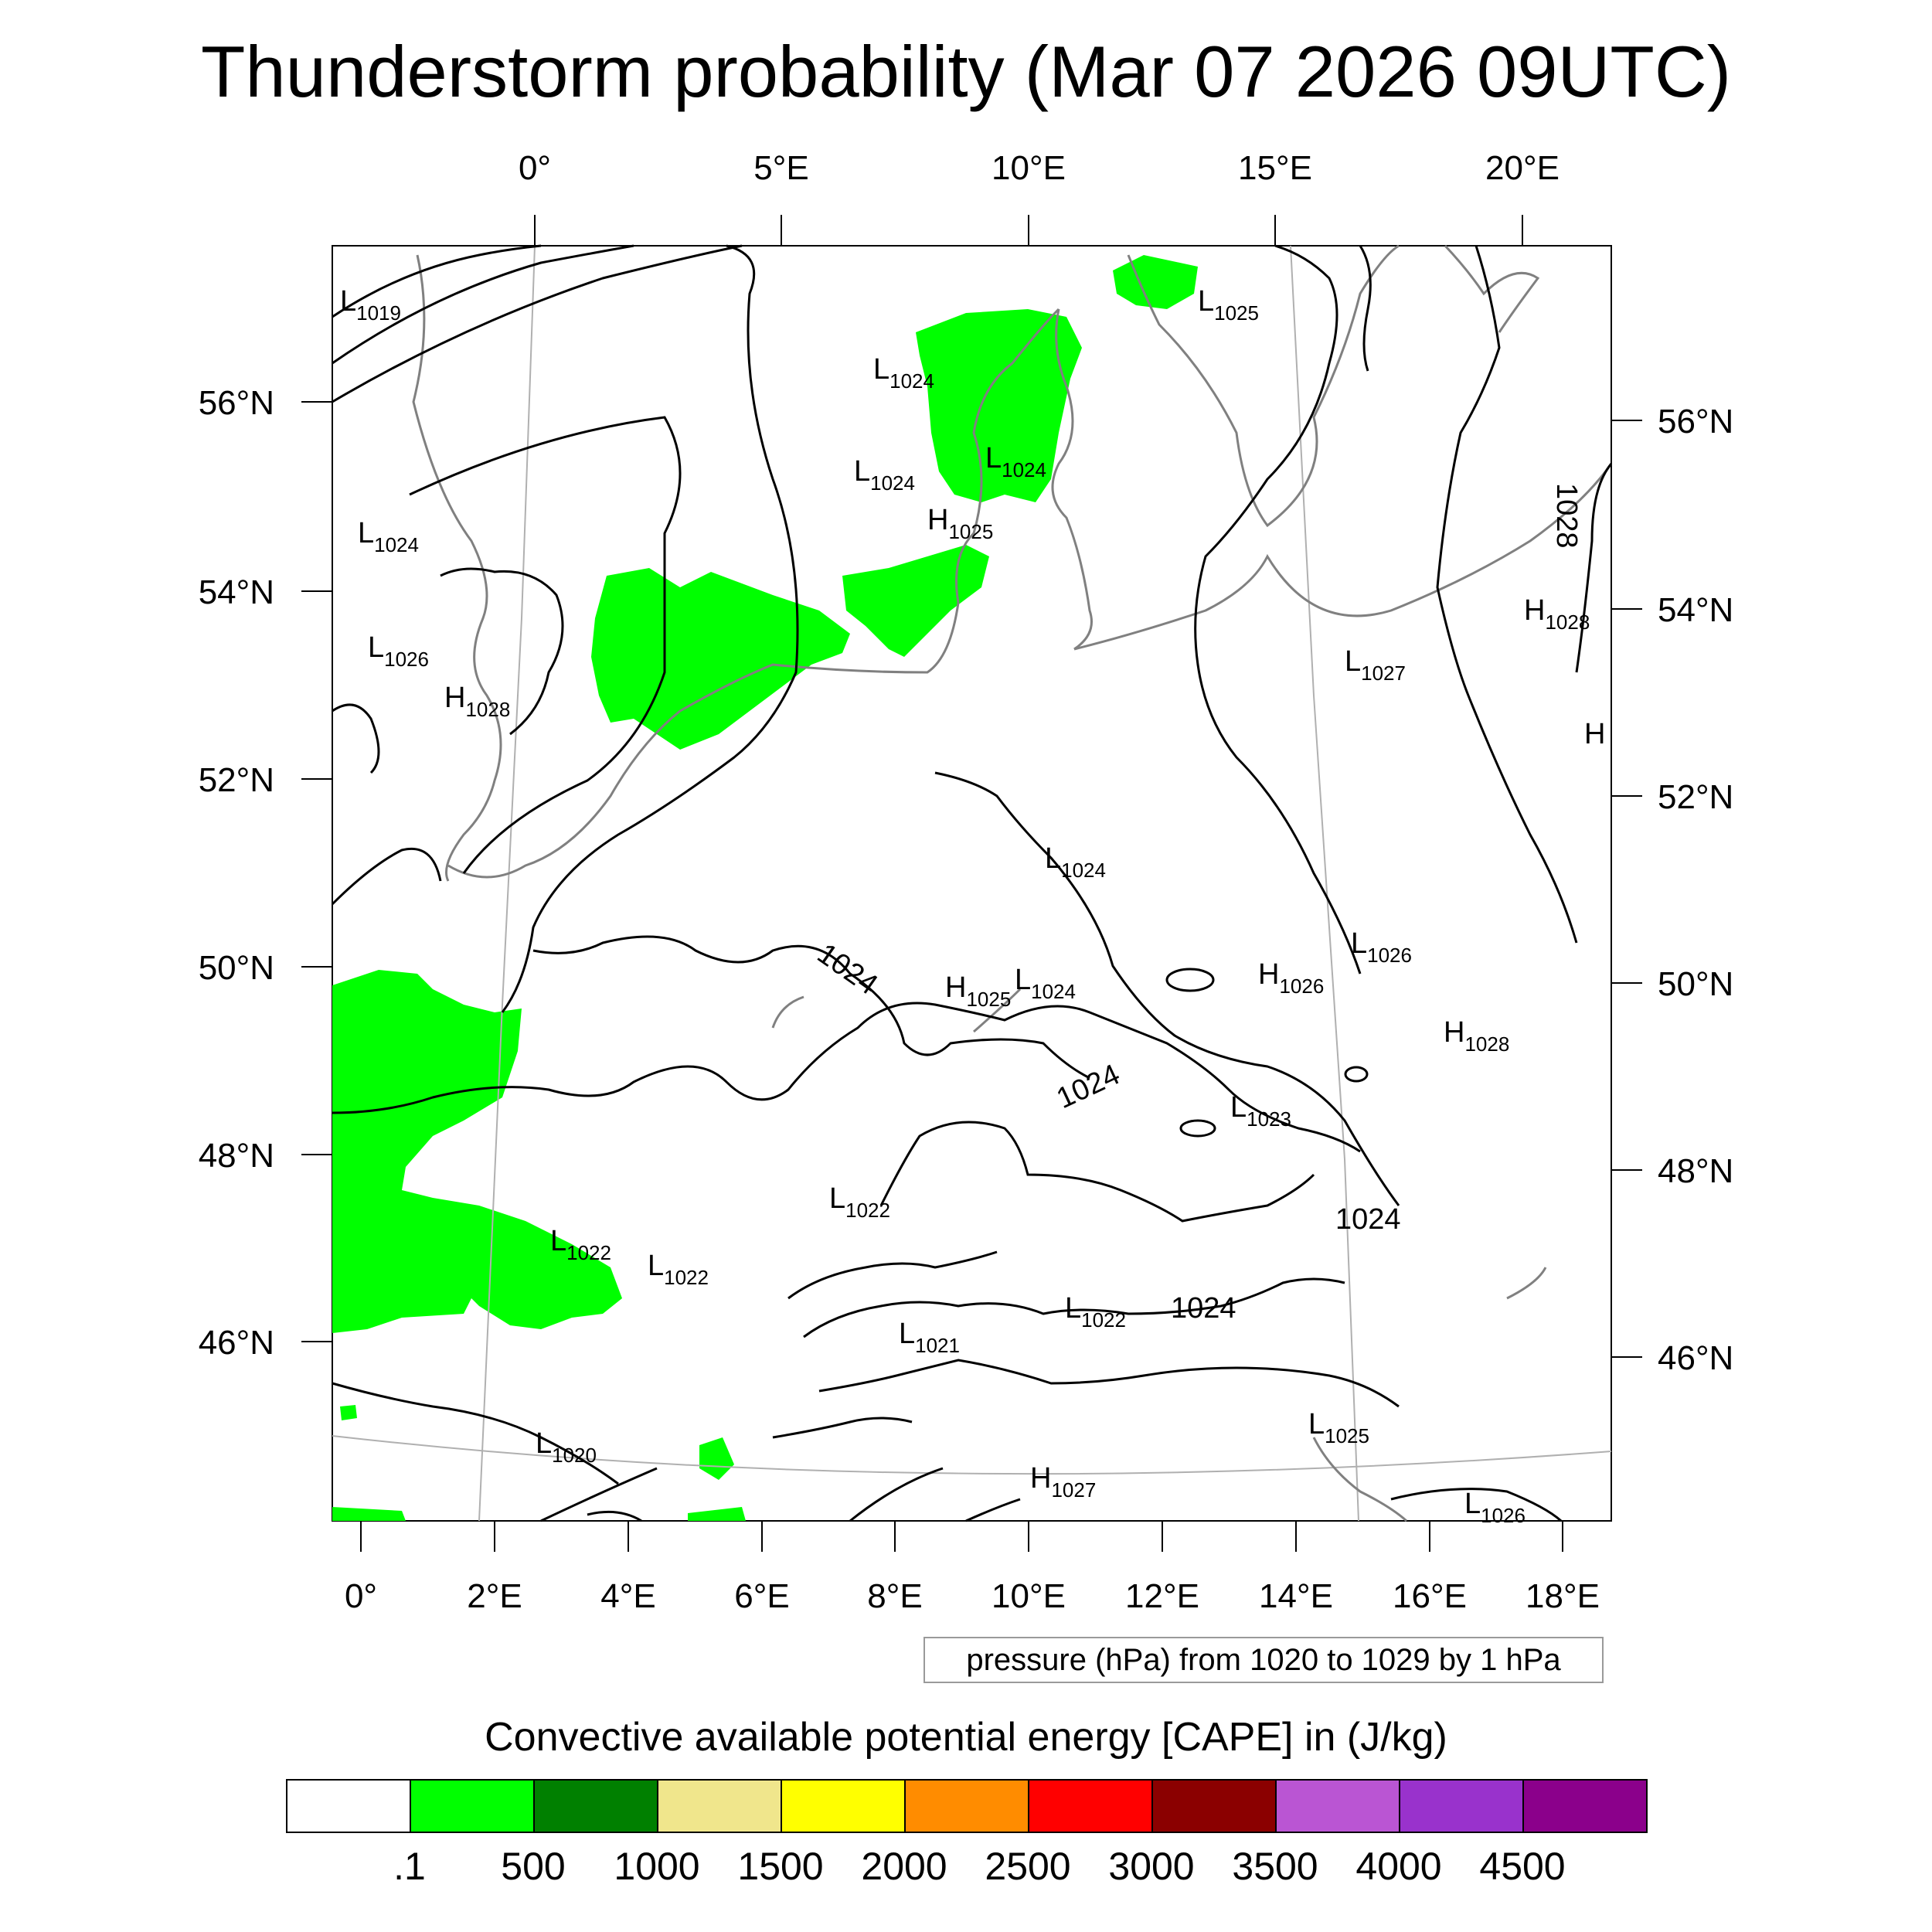 Image resolution: width=1932 pixels, height=1932 pixels. I want to click on bottom-lon-label: 8°E, so click(894, 1596).